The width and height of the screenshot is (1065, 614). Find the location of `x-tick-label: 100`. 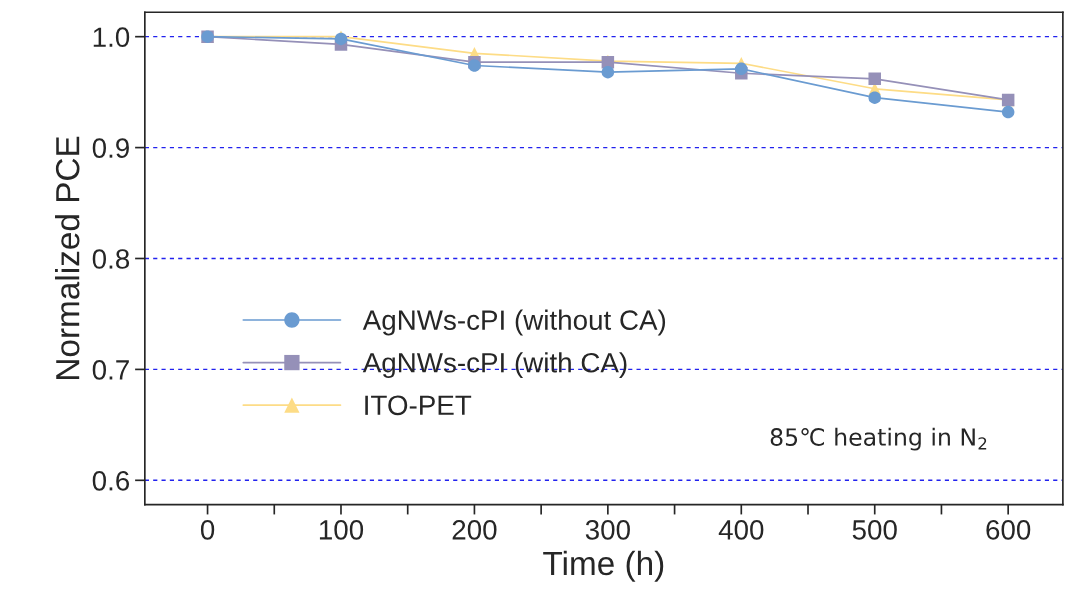

x-tick-label: 100 is located at coordinates (341, 530).